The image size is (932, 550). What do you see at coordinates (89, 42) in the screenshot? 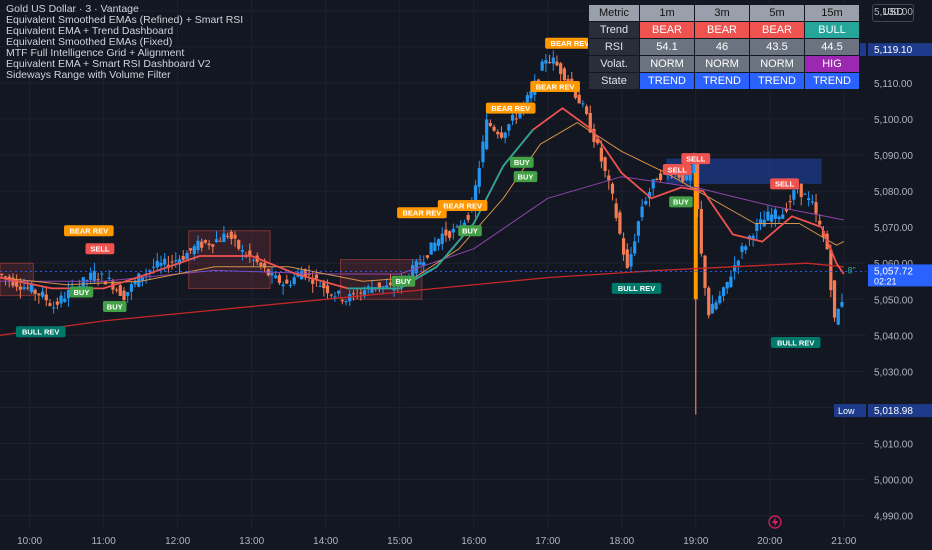
I see `indicator-label: Equivalent Smoothed EMAs (Fixed)` at bounding box center [89, 42].